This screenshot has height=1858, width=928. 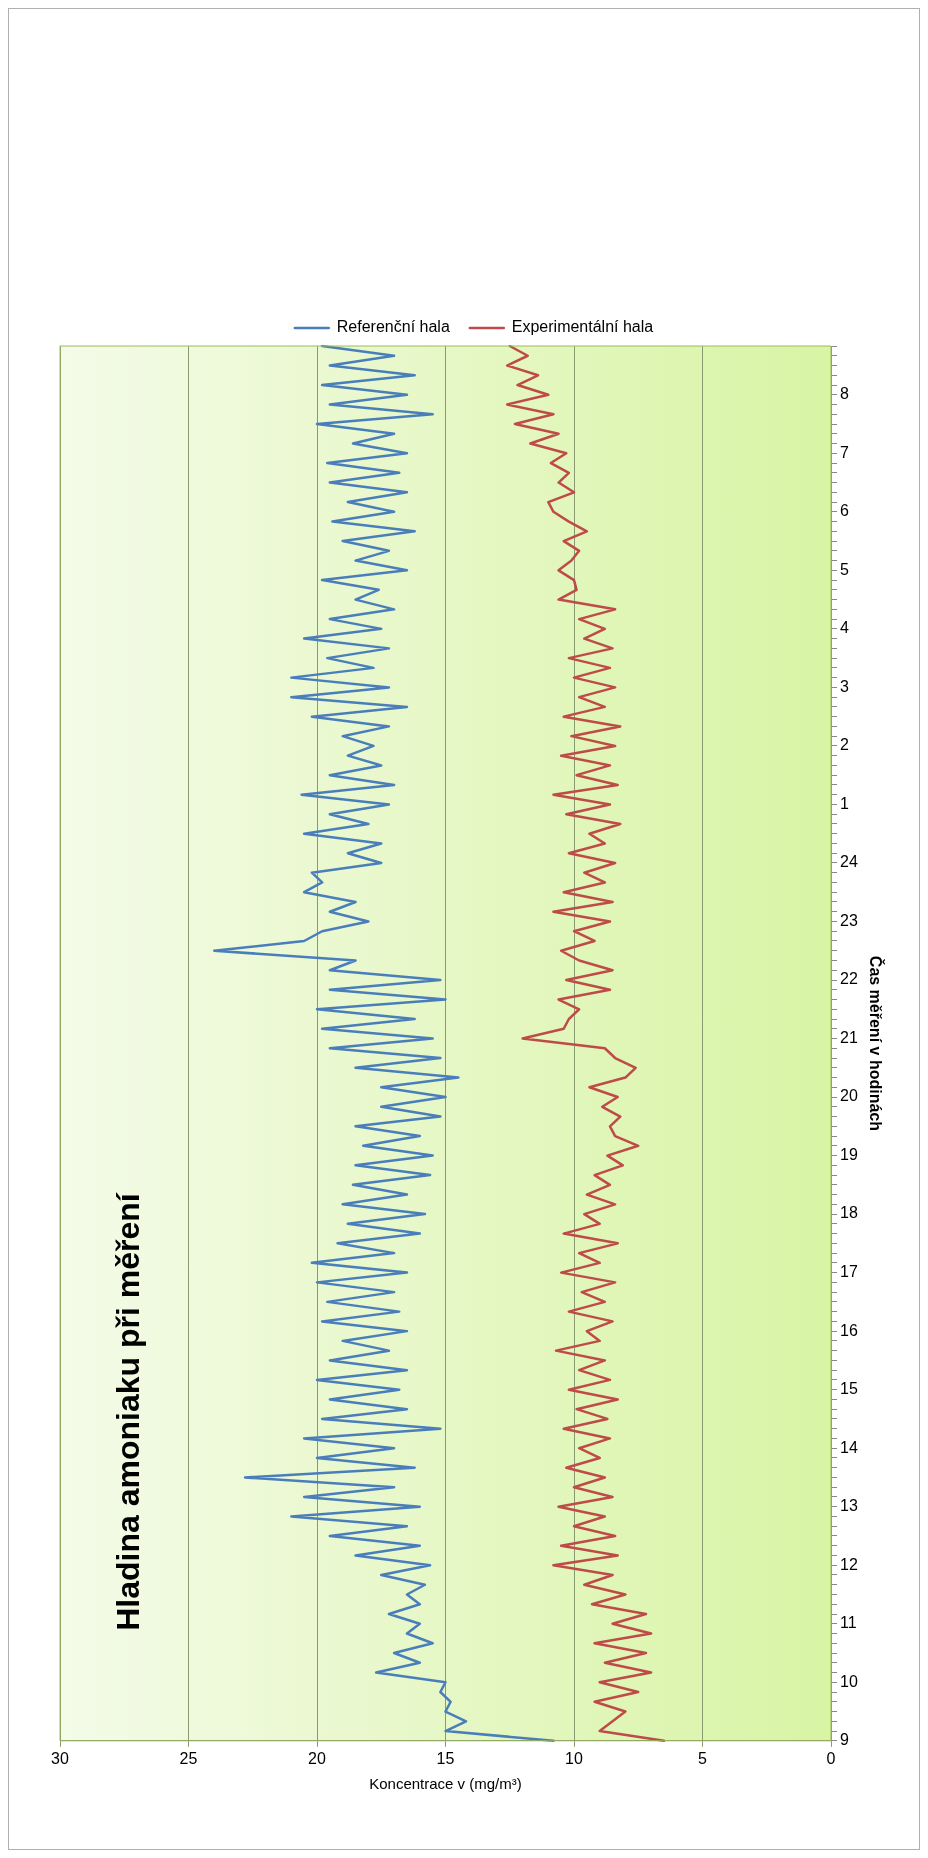 I want to click on y-tick-label: 5, so click(x=844, y=569).